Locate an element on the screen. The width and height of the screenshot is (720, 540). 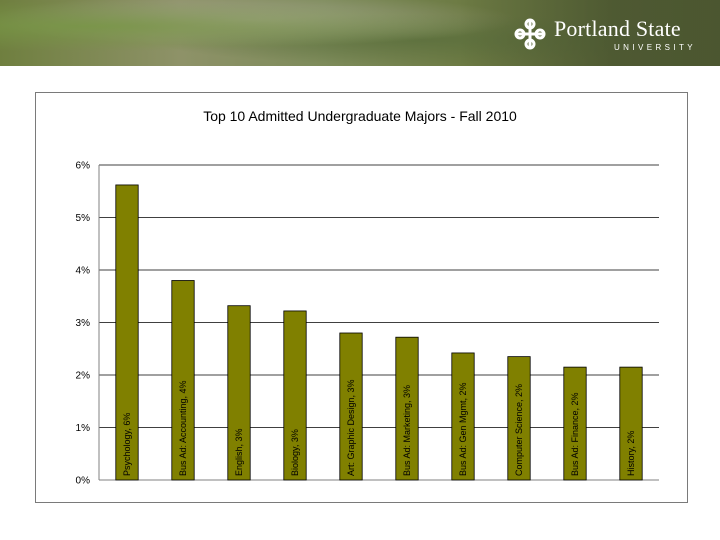
y-tick-label: 2% is located at coordinates (83, 376).